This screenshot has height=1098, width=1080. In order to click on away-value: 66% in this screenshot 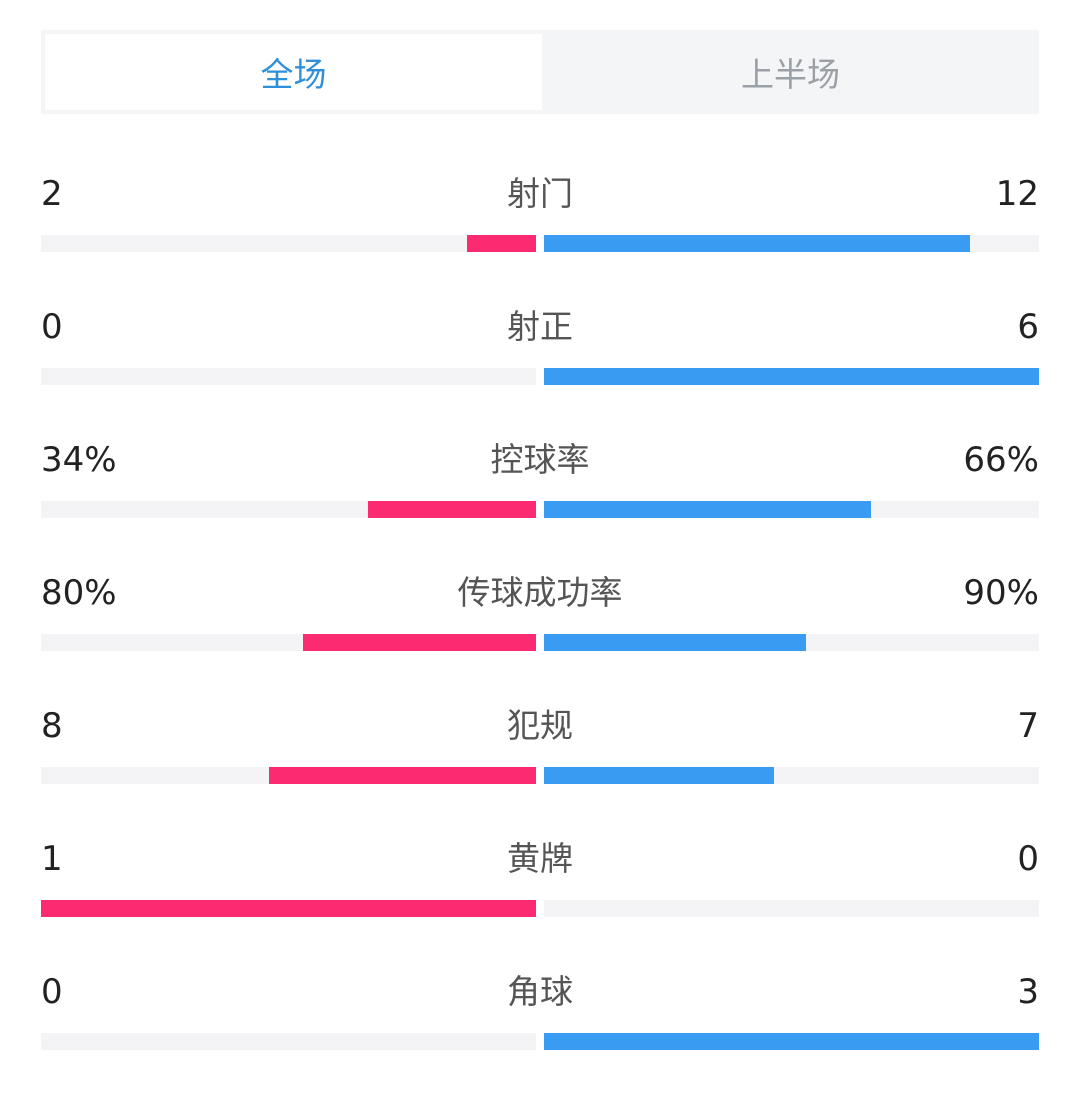, I will do `click(1001, 460)`.